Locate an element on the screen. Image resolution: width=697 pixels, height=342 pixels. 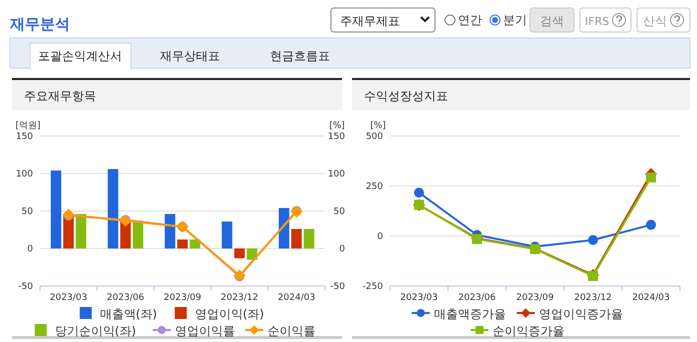
legend-label: 당기순이익(좌) is located at coordinates (95, 331).